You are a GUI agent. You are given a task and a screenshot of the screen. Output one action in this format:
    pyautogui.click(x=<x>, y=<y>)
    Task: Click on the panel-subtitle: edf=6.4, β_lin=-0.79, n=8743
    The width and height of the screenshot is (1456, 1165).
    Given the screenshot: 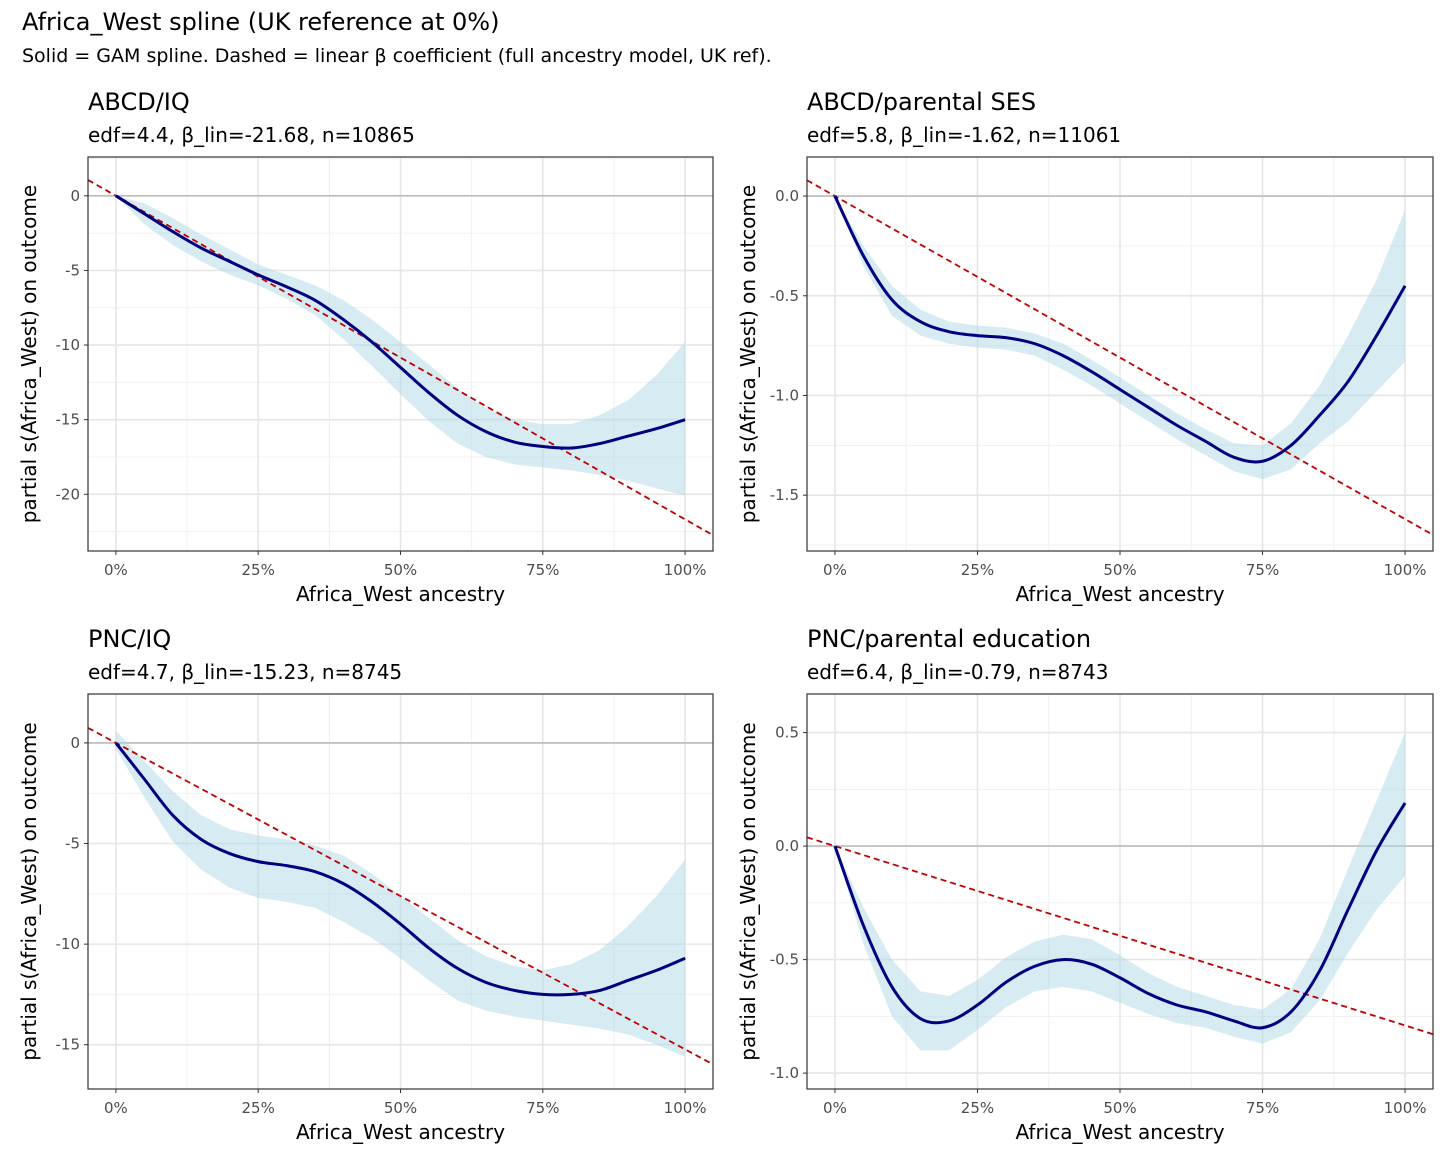 What is the action you would take?
    pyautogui.click(x=957, y=672)
    